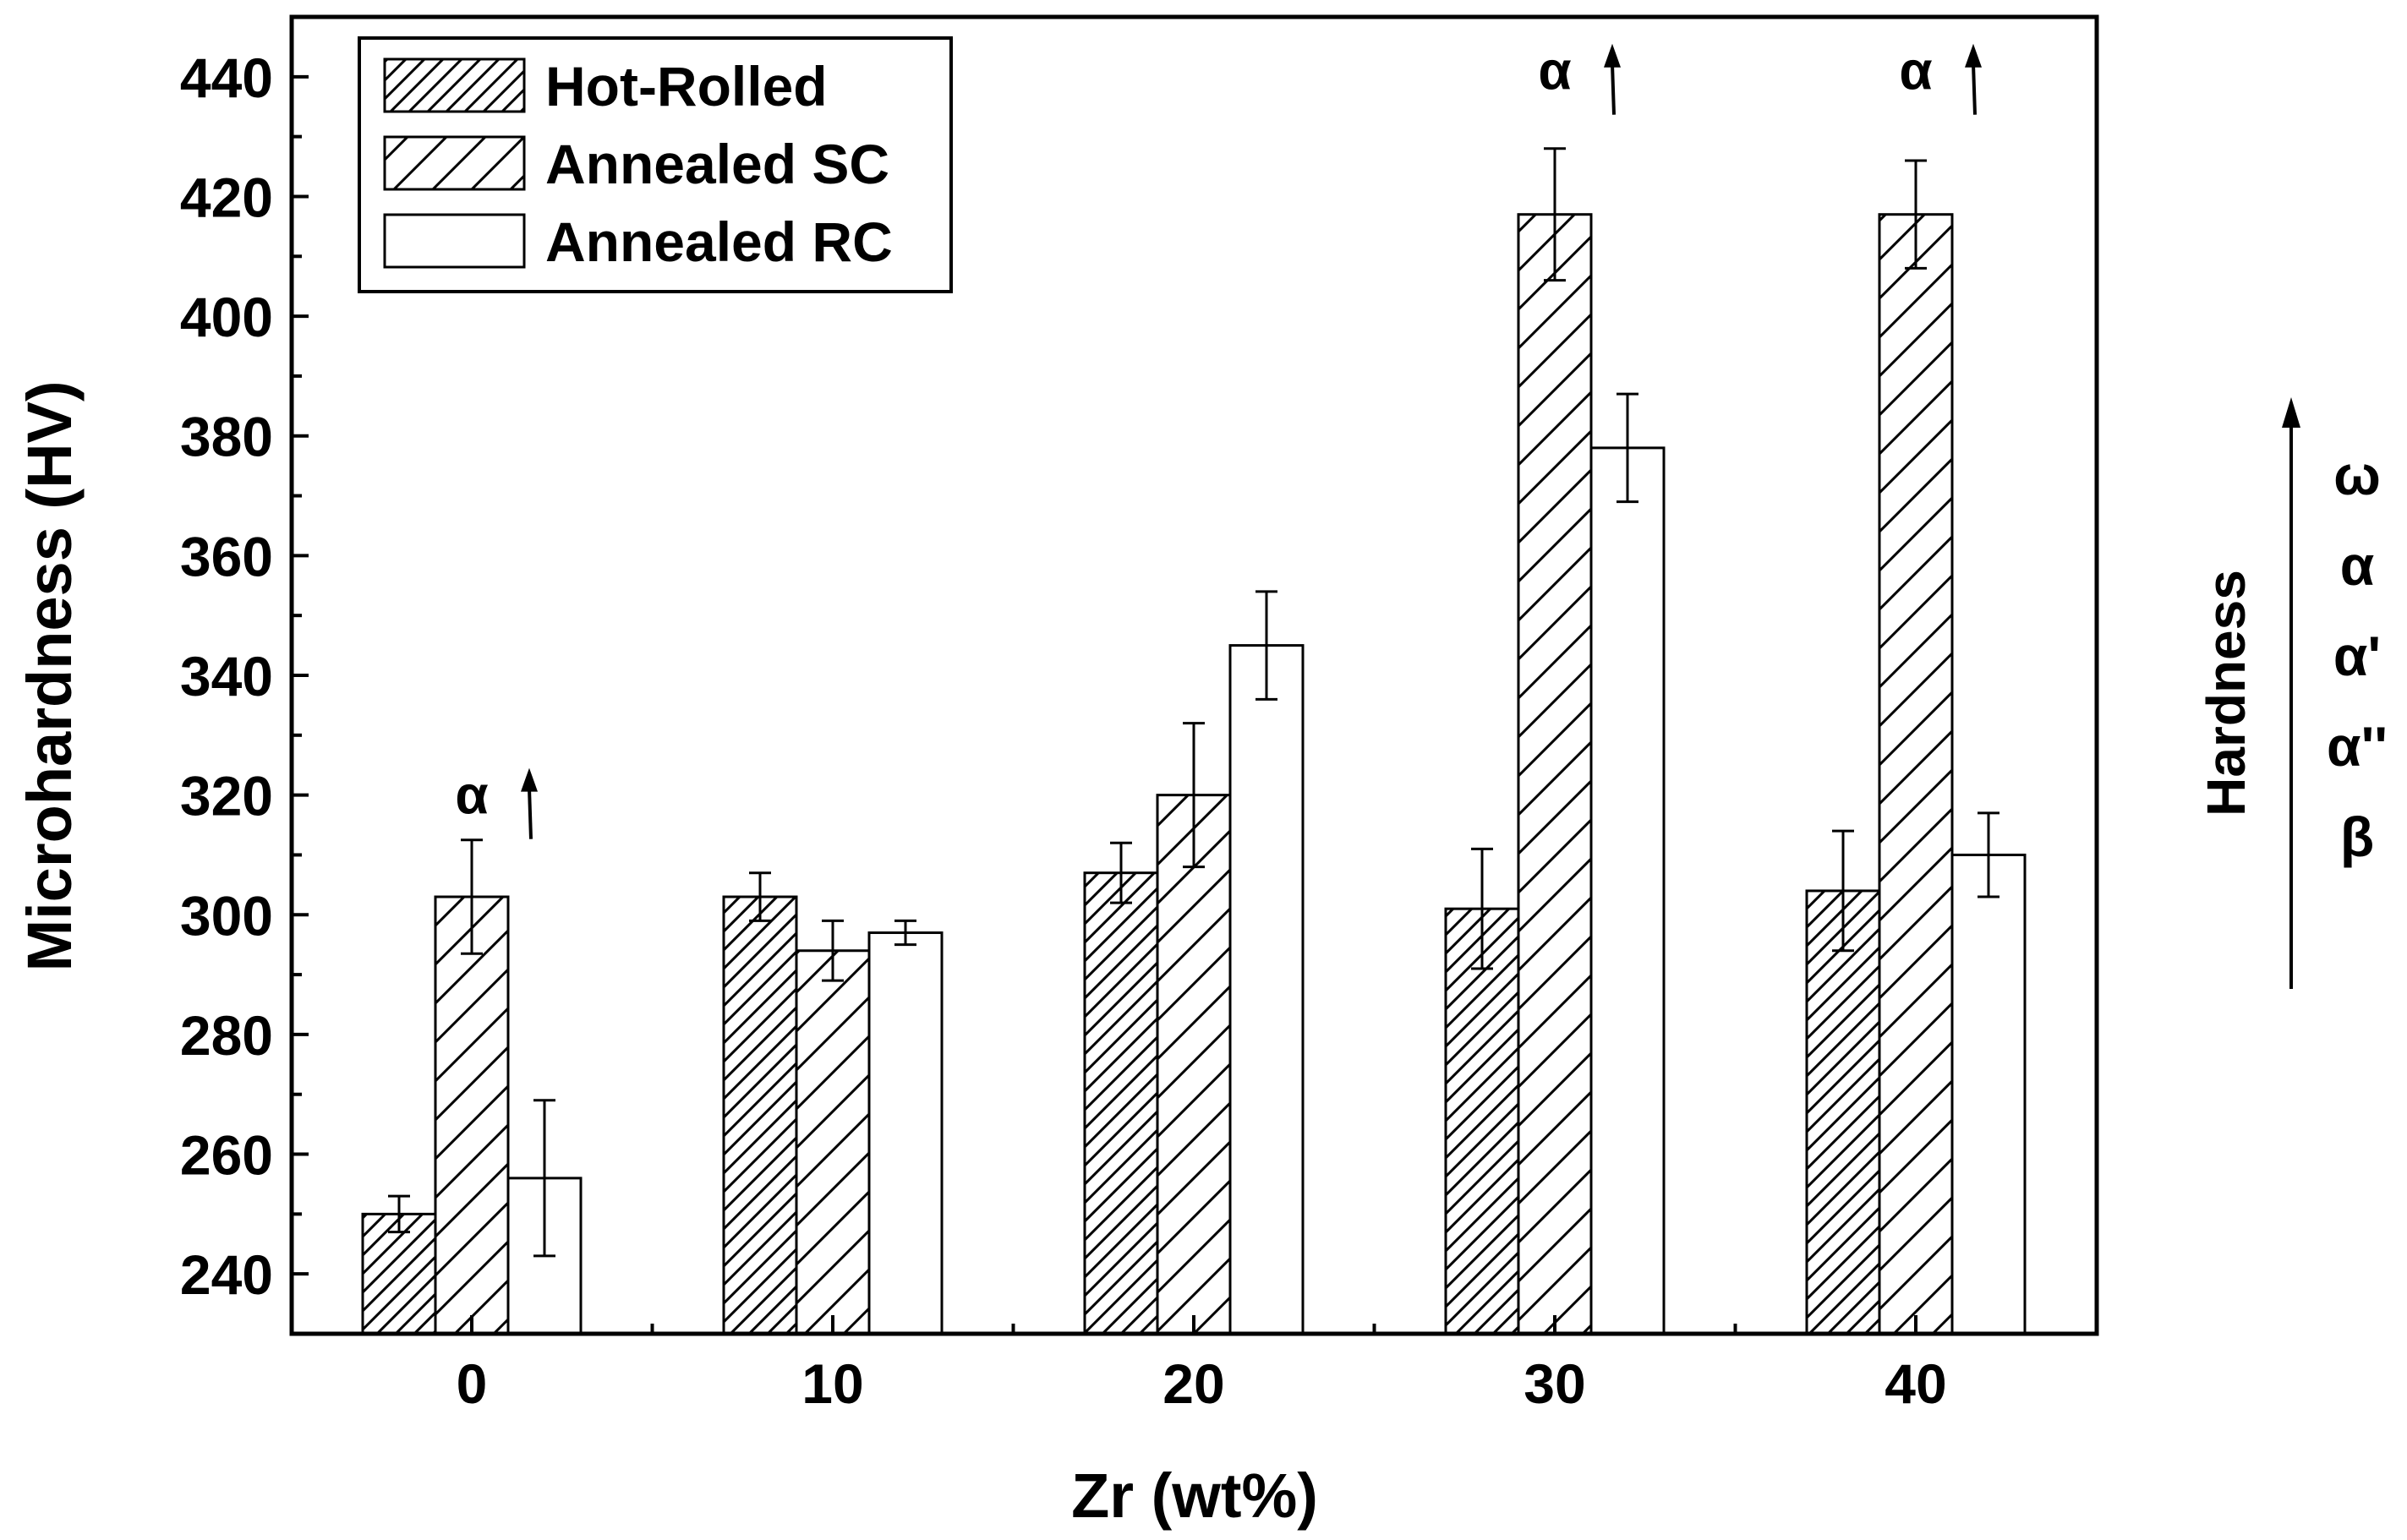 Image resolution: width=2407 pixels, height=1540 pixels. What do you see at coordinates (226, 556) in the screenshot?
I see `y-tick-label: 360` at bounding box center [226, 556].